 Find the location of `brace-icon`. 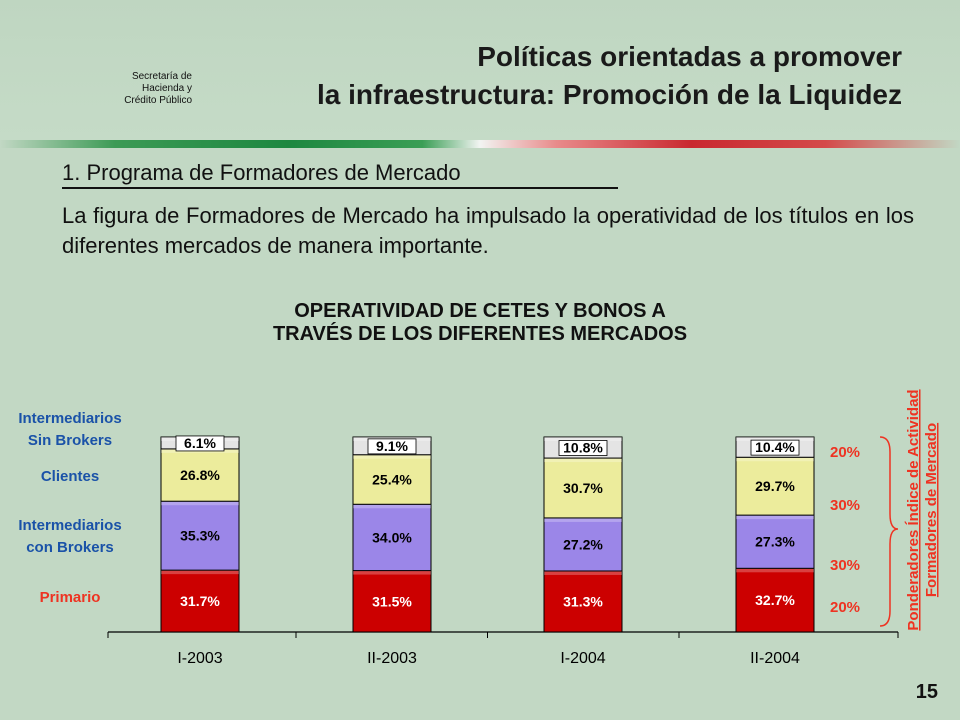

brace-icon is located at coordinates (889, 531).